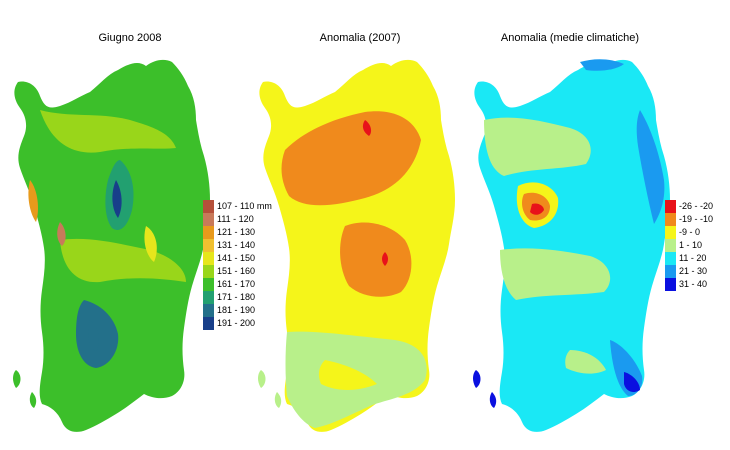 The height and width of the screenshot is (450, 730). I want to click on legend-rainfall-row: 171 - 180, so click(237, 297).